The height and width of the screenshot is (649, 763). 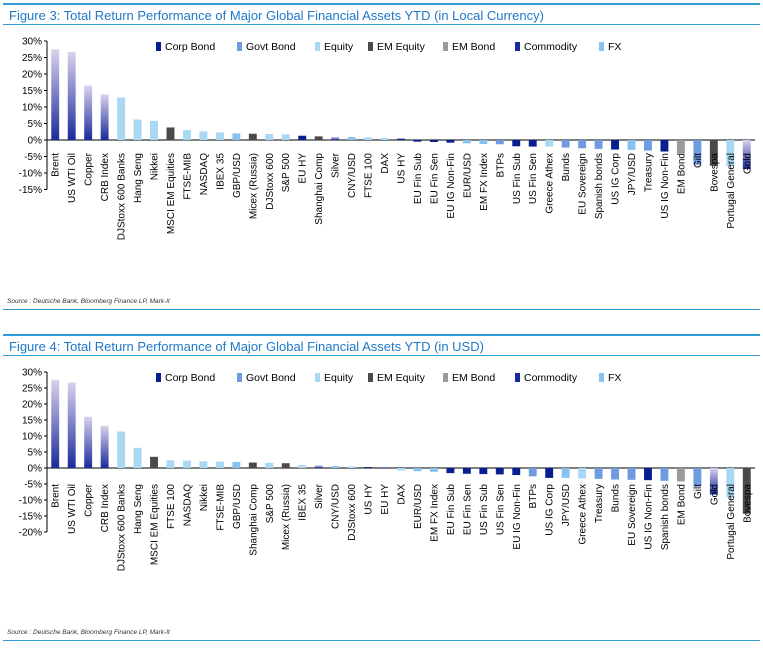 What do you see at coordinates (730, 483) in the screenshot?
I see `bar-portugal-general` at bounding box center [730, 483].